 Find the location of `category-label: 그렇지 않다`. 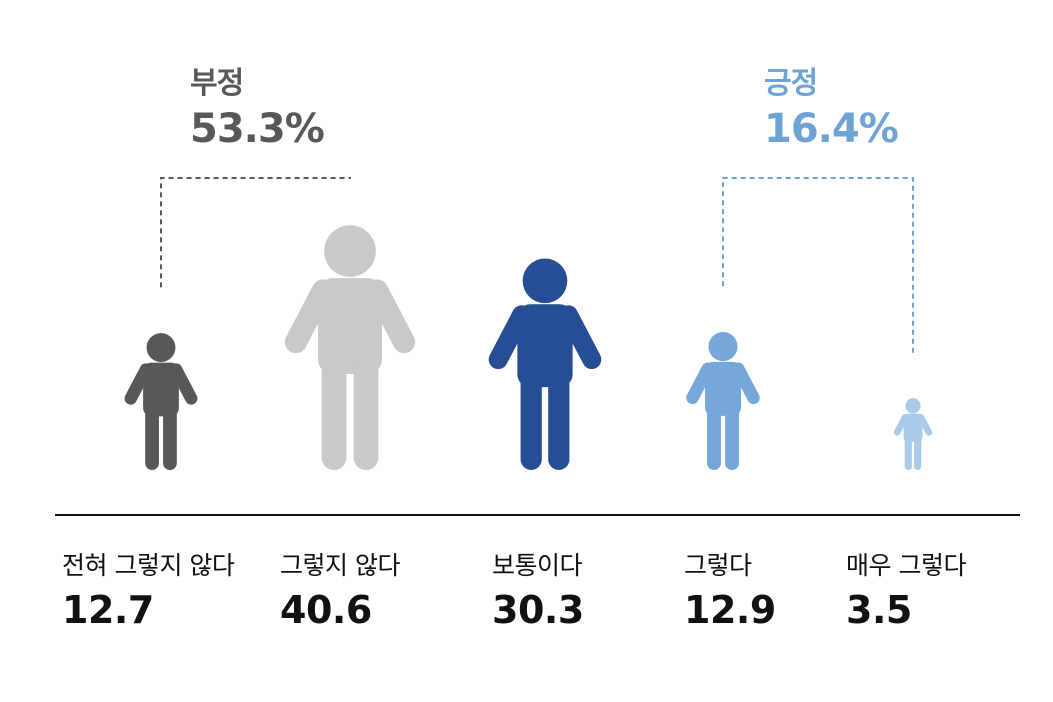

category-label: 그렇지 않다 is located at coordinates (340, 565).